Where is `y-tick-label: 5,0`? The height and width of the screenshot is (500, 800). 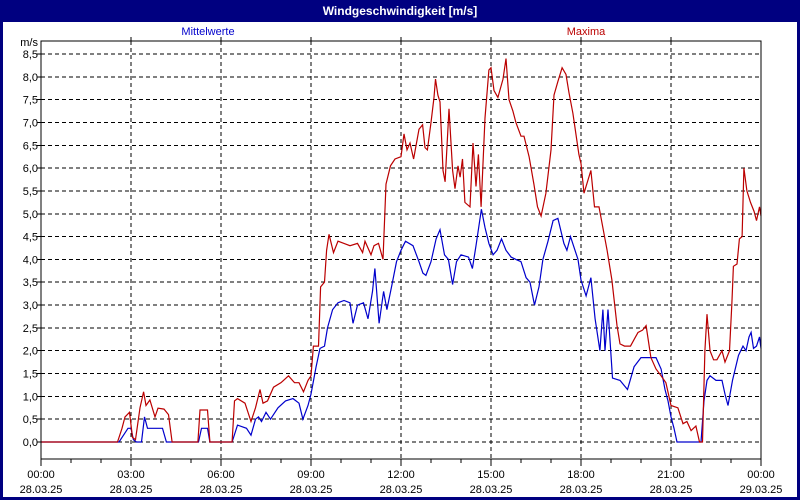
y-tick-label: 5,0 is located at coordinates (30, 215).